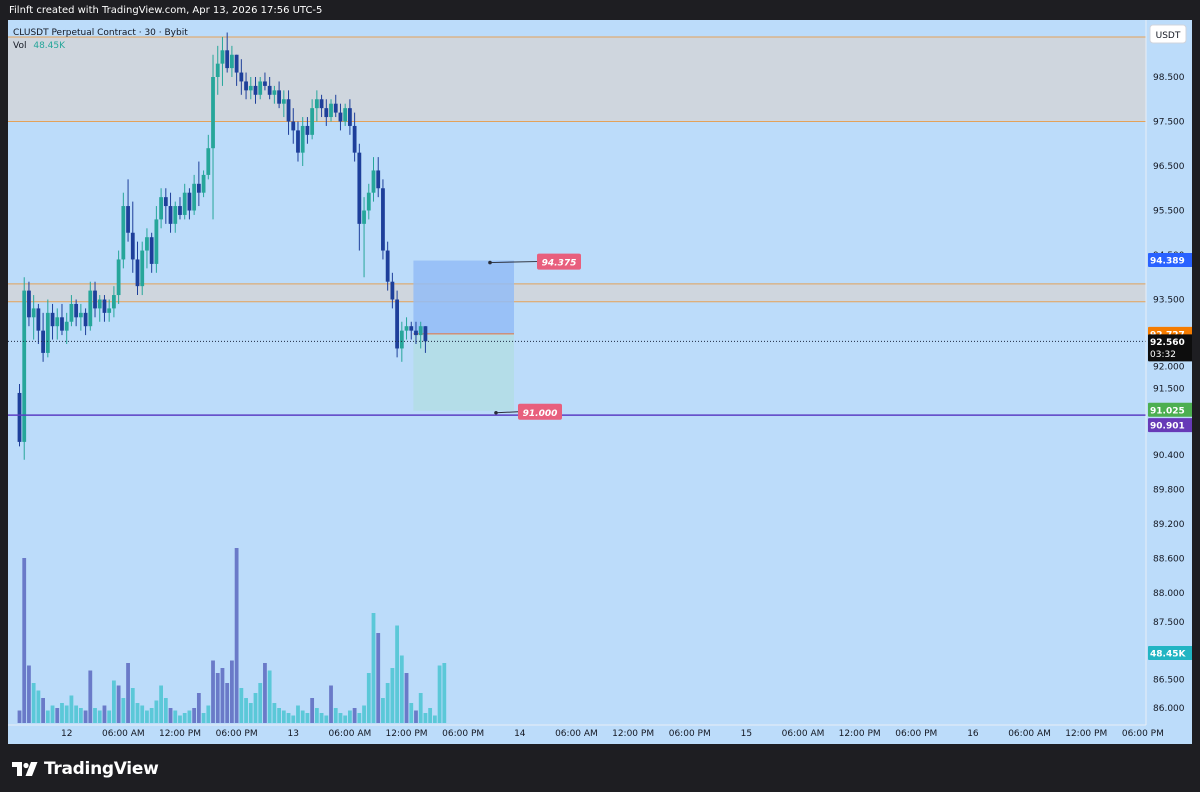 This screenshot has height=792, width=1200. Describe the element at coordinates (1169, 525) in the screenshot. I see `price-tick-label: 89.200` at that location.